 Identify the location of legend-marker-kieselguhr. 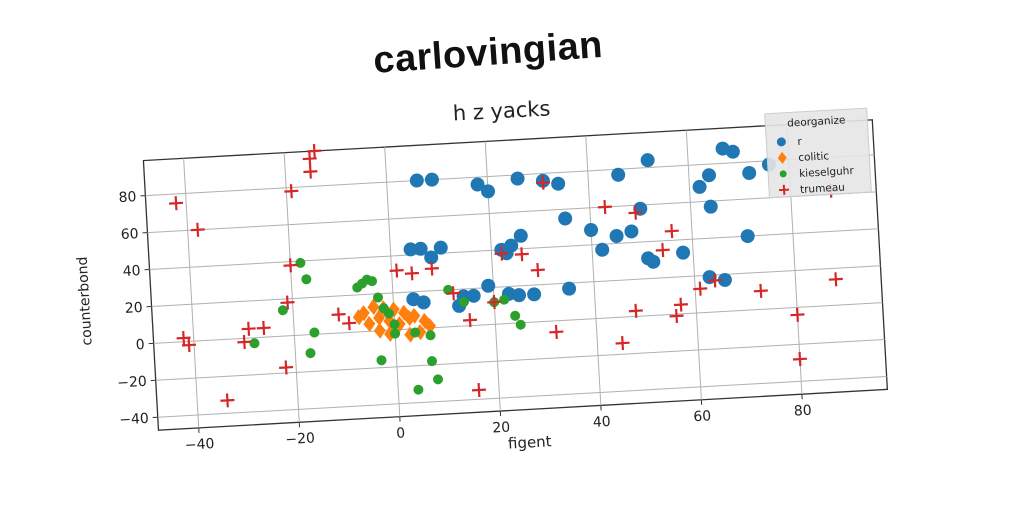
(783, 174).